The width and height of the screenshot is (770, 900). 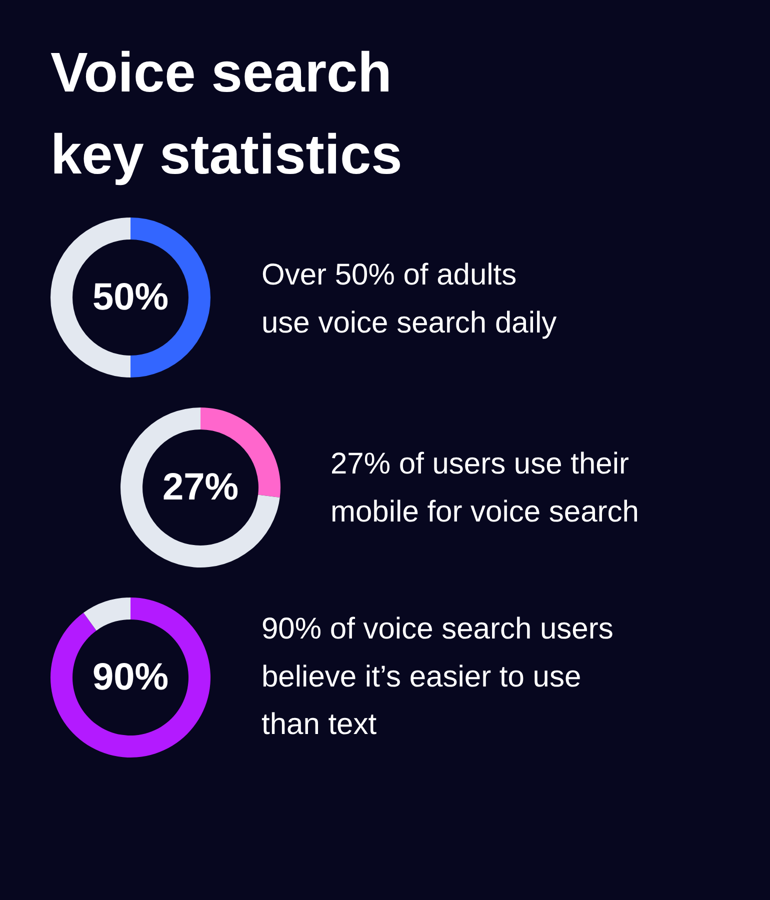 What do you see at coordinates (200, 487) in the screenshot?
I see `text: 27%` at bounding box center [200, 487].